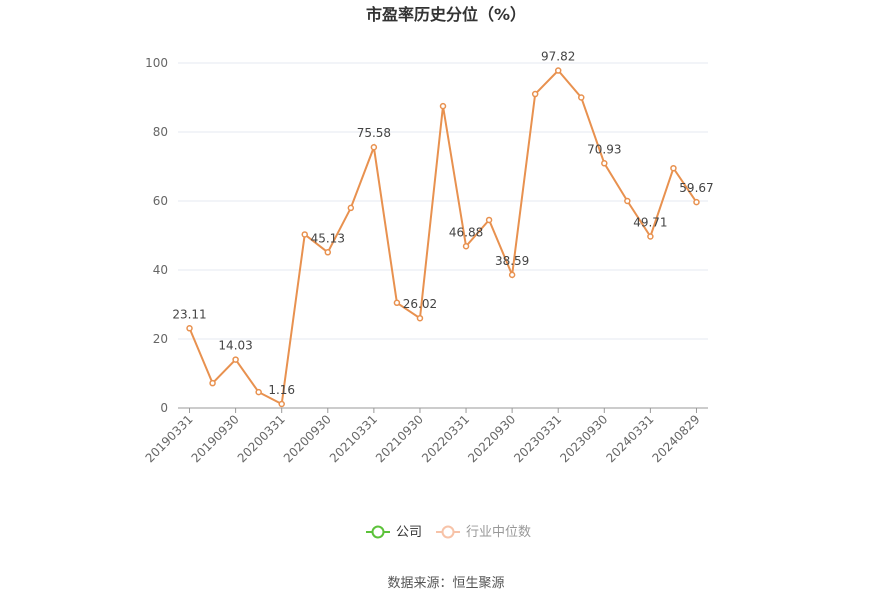 This screenshot has width=893, height=603. I want to click on y-tick-label: 80, so click(160, 132).